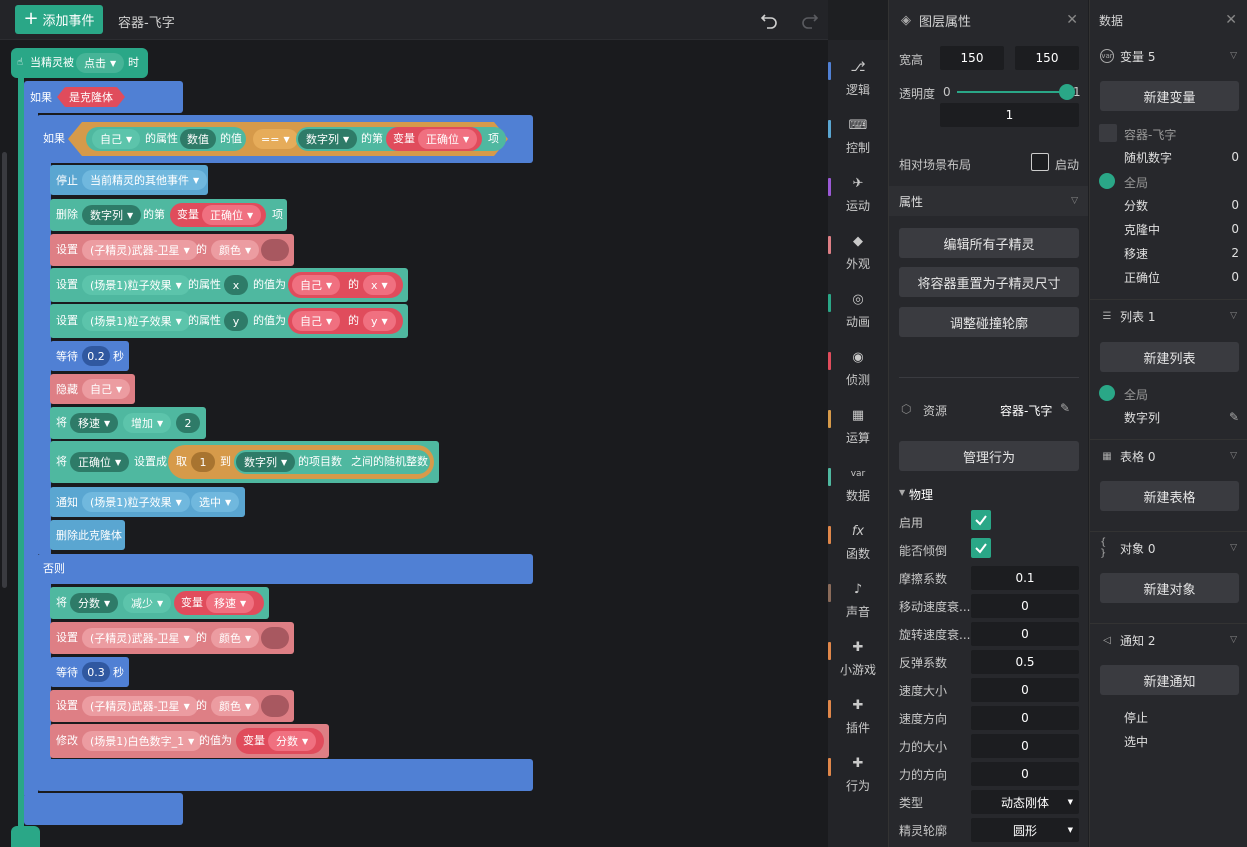 The image size is (1247, 847). What do you see at coordinates (902, 492) in the screenshot?
I see `caret-down-icon: ▼` at bounding box center [902, 492].